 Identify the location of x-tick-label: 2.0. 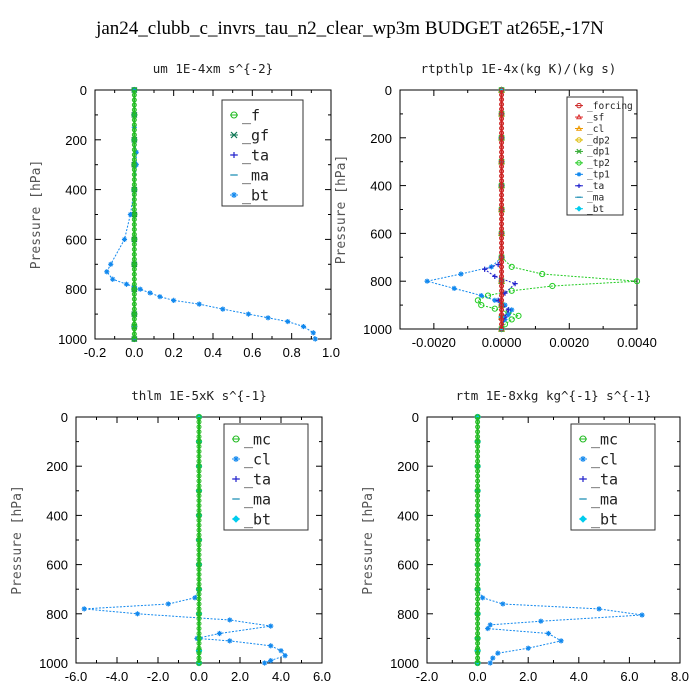
(240, 676).